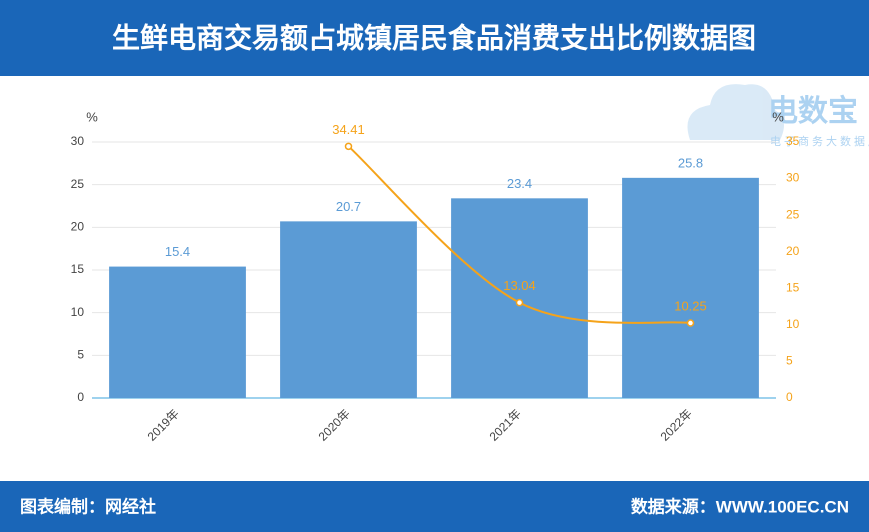  I want to click on data-label: 15.4, so click(177, 251).